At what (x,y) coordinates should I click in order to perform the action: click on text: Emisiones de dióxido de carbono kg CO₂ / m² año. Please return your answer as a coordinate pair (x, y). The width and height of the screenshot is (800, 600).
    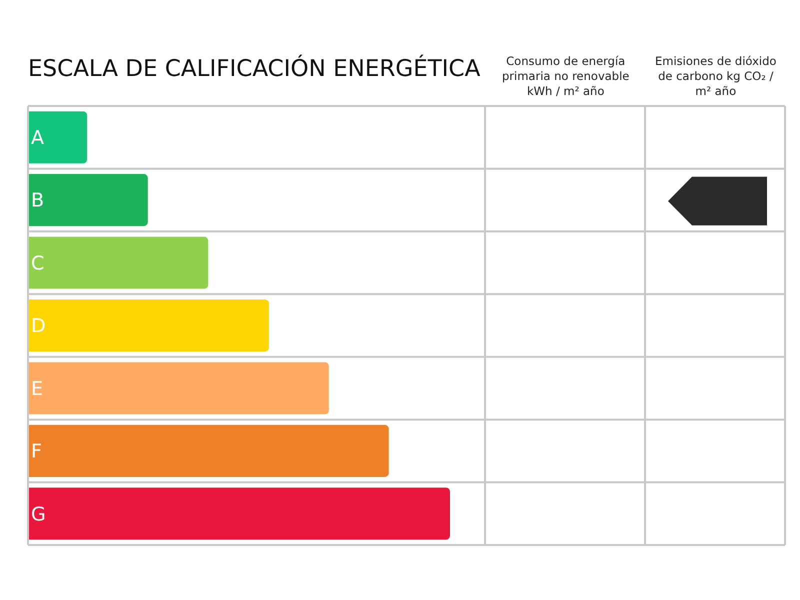
    Looking at the image, I should click on (715, 76).